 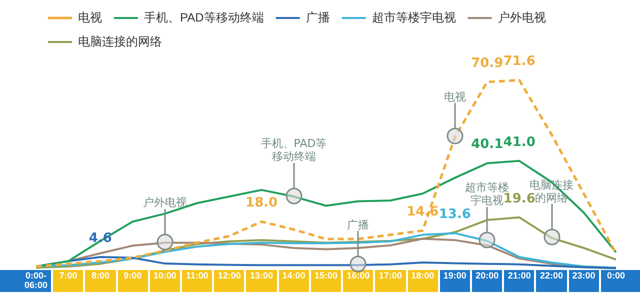 What do you see at coordinates (262, 202) in the screenshot?
I see `data-label: 18.0` at bounding box center [262, 202].